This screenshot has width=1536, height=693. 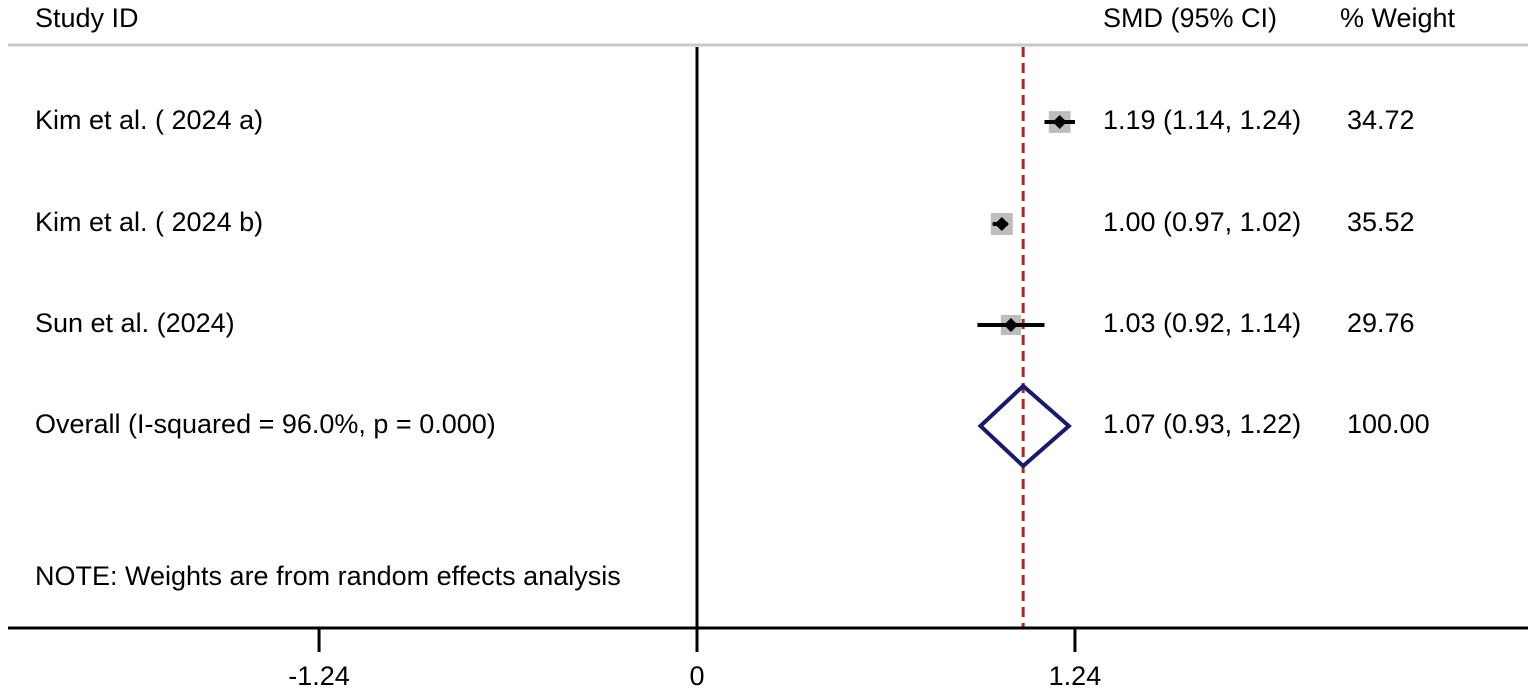 I want to click on x-tick-label: -1.24, so click(x=319, y=676).